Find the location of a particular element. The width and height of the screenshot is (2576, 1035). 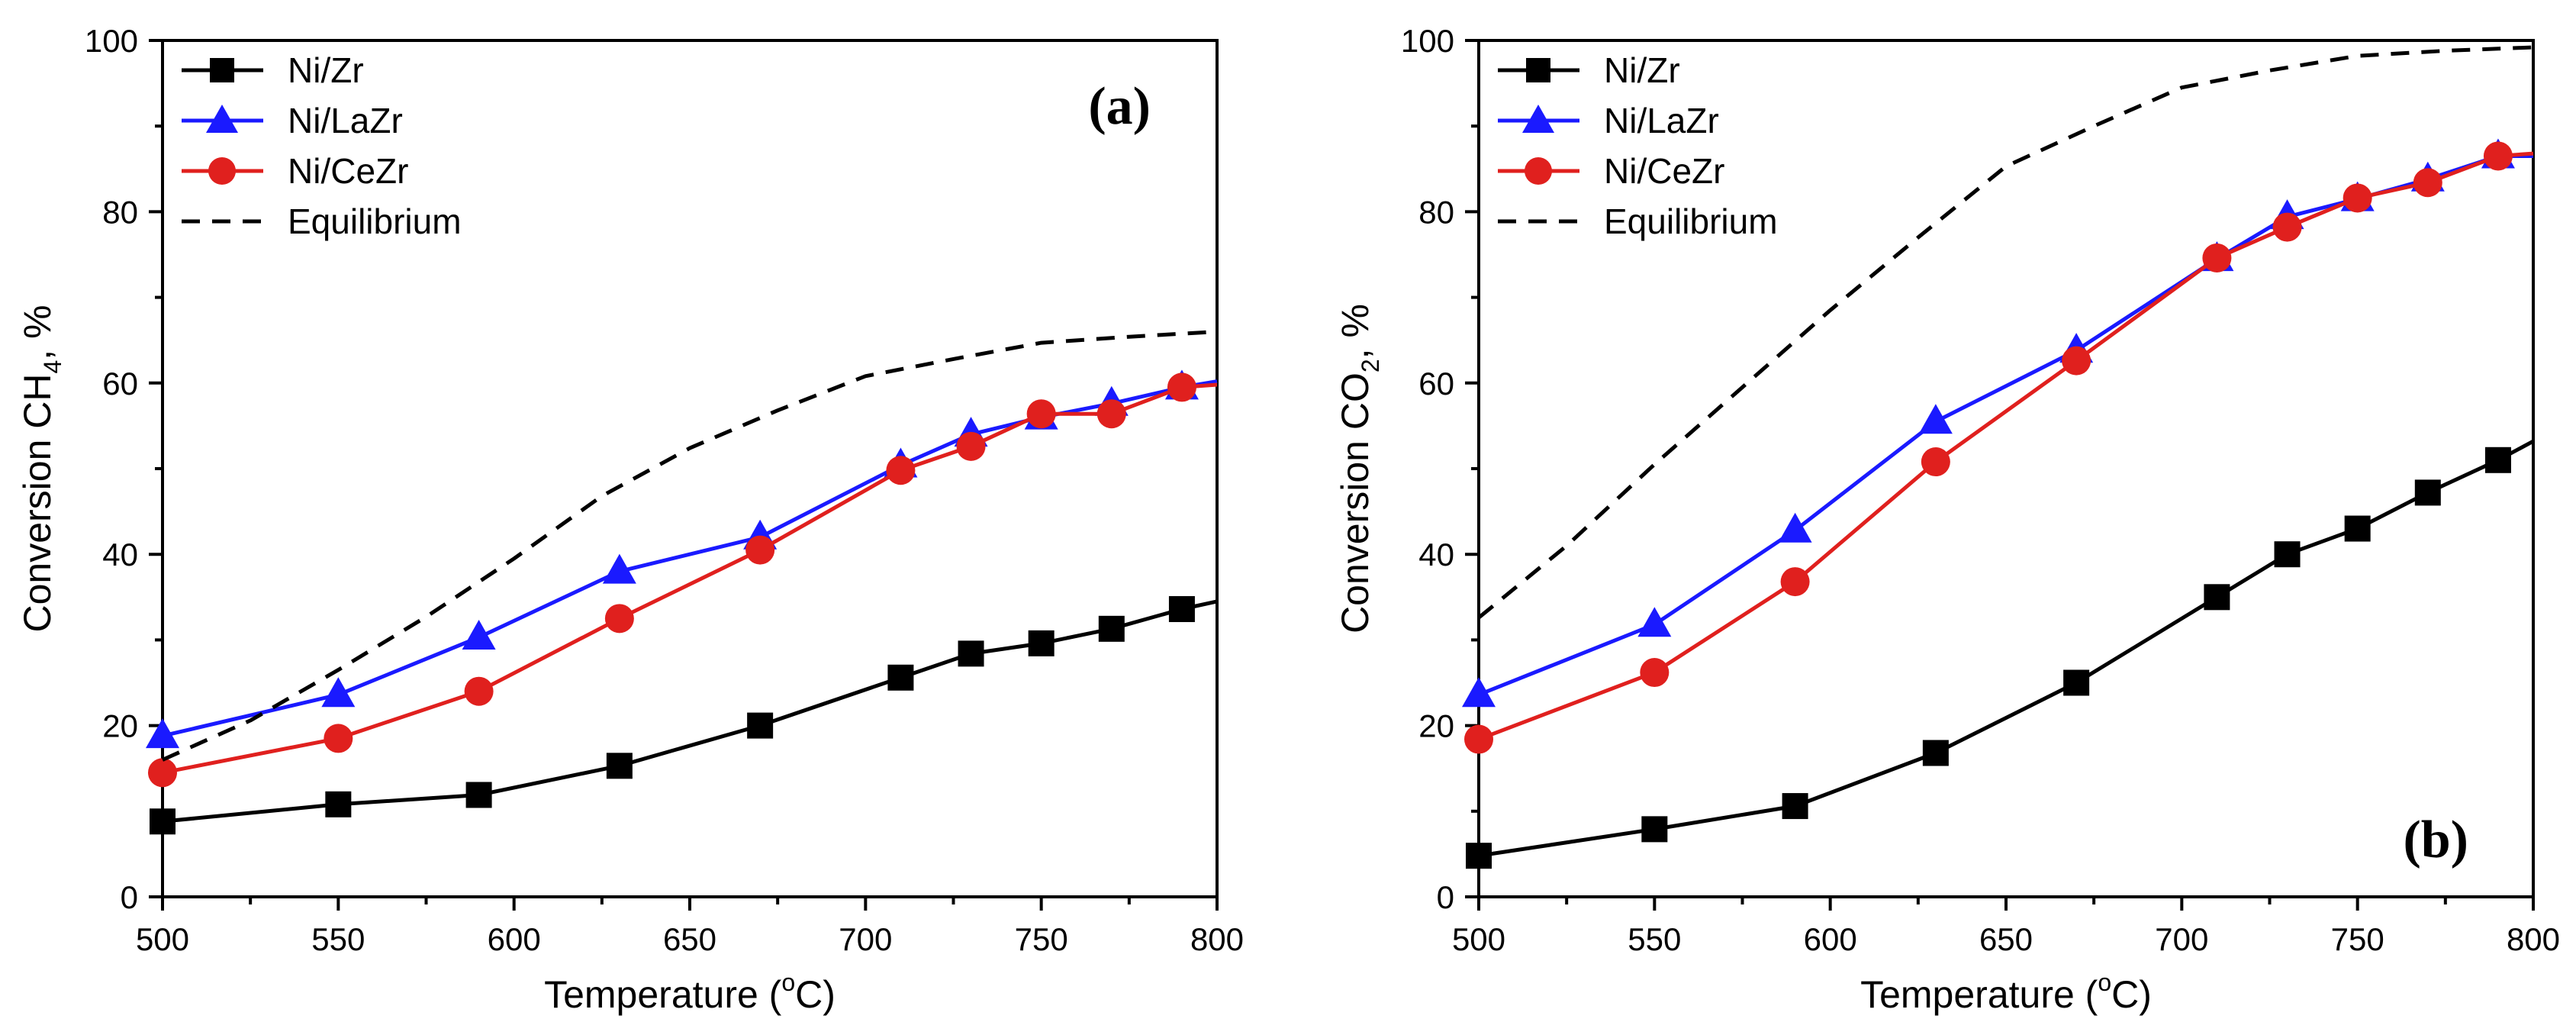

series-line-ni-lazr is located at coordinates (690, 558).